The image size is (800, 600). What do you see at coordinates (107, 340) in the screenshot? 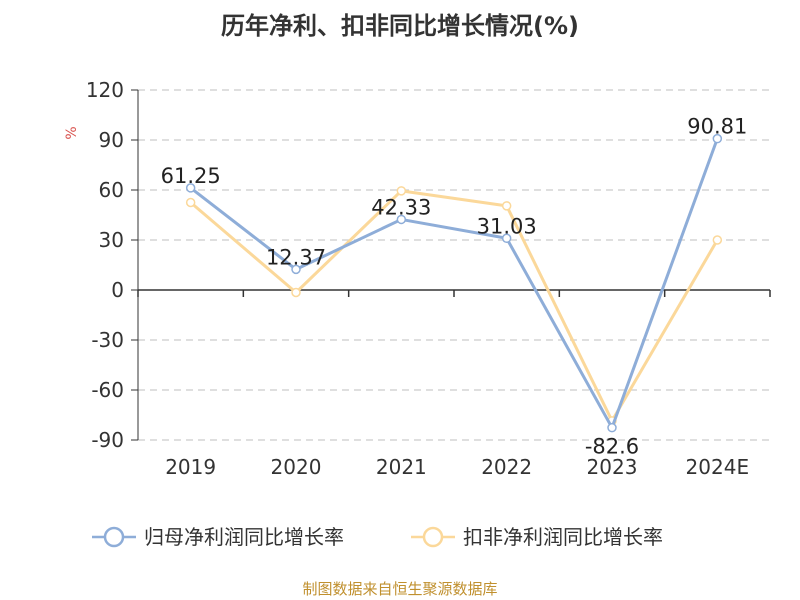
I see `y-tick-label: -30` at bounding box center [107, 340].